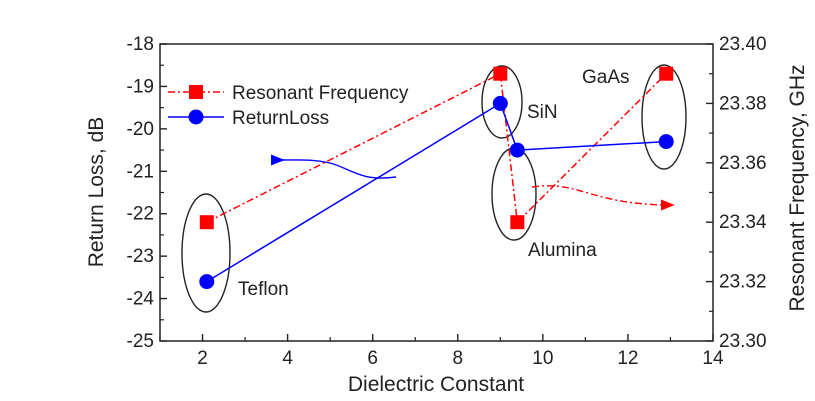  Describe the element at coordinates (140, 171) in the screenshot. I see `y-tick-label-3: -21` at that location.